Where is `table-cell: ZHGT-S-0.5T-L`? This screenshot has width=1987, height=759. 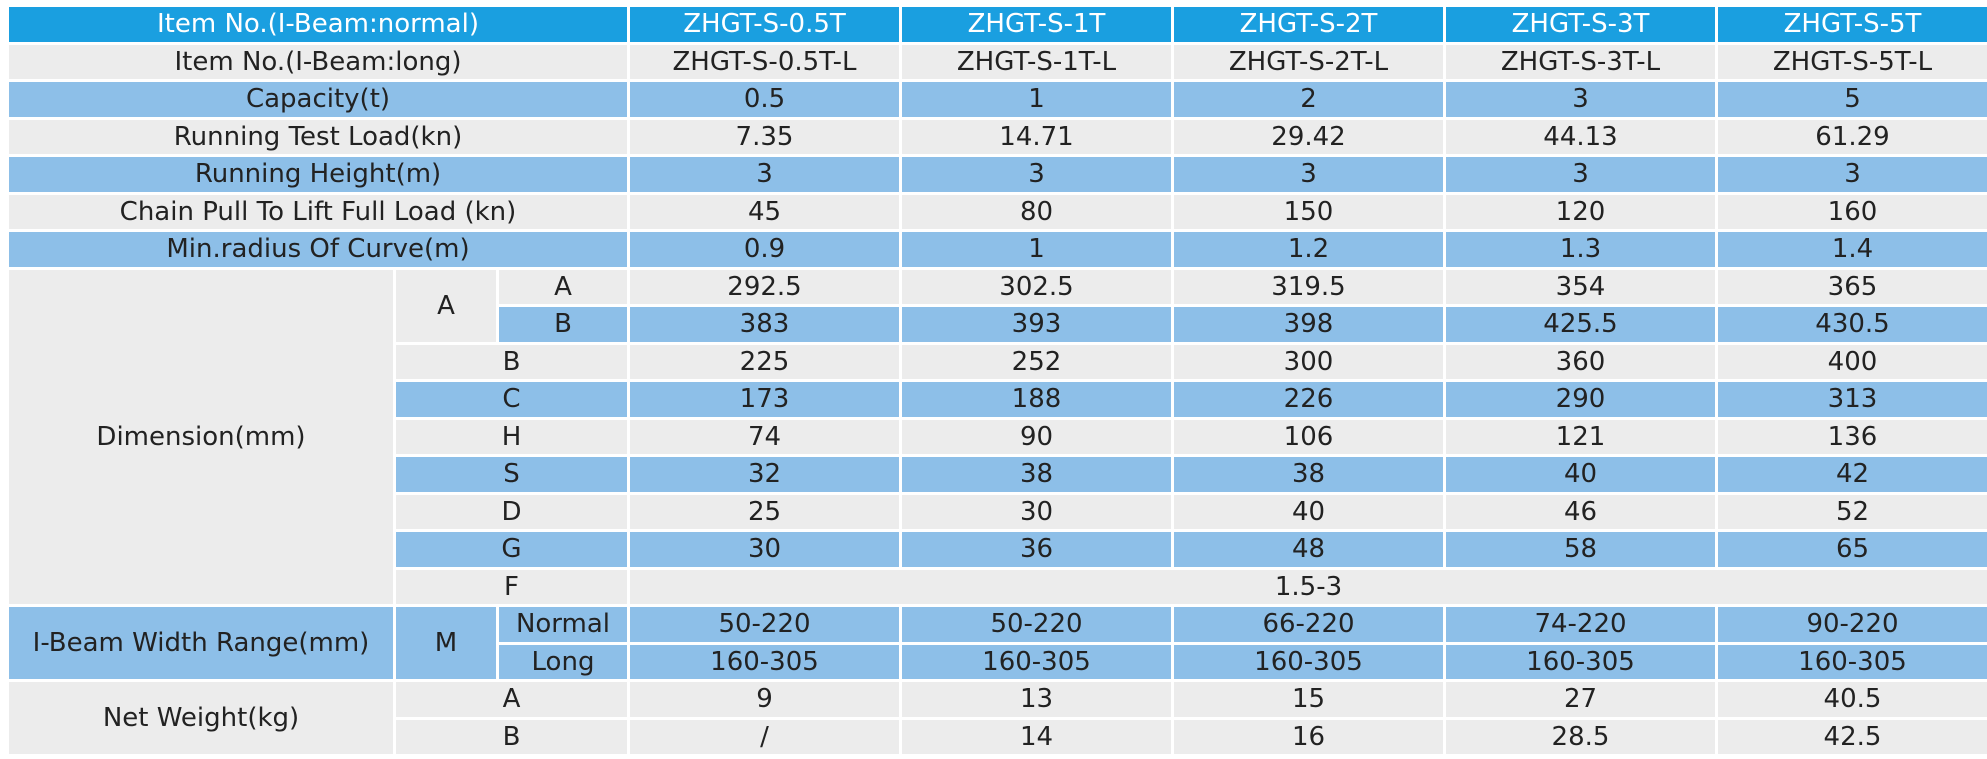
table-cell: ZHGT-S-0.5T-L is located at coordinates (764, 61).